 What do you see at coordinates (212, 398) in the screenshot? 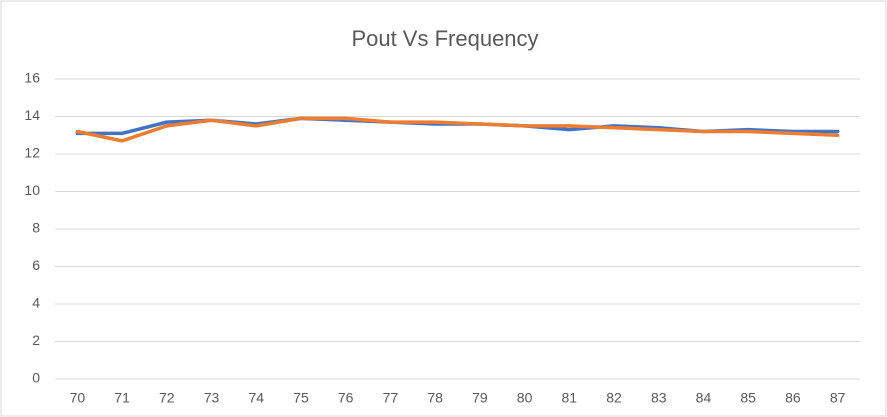
I see `x-tick-label: 73` at bounding box center [212, 398].